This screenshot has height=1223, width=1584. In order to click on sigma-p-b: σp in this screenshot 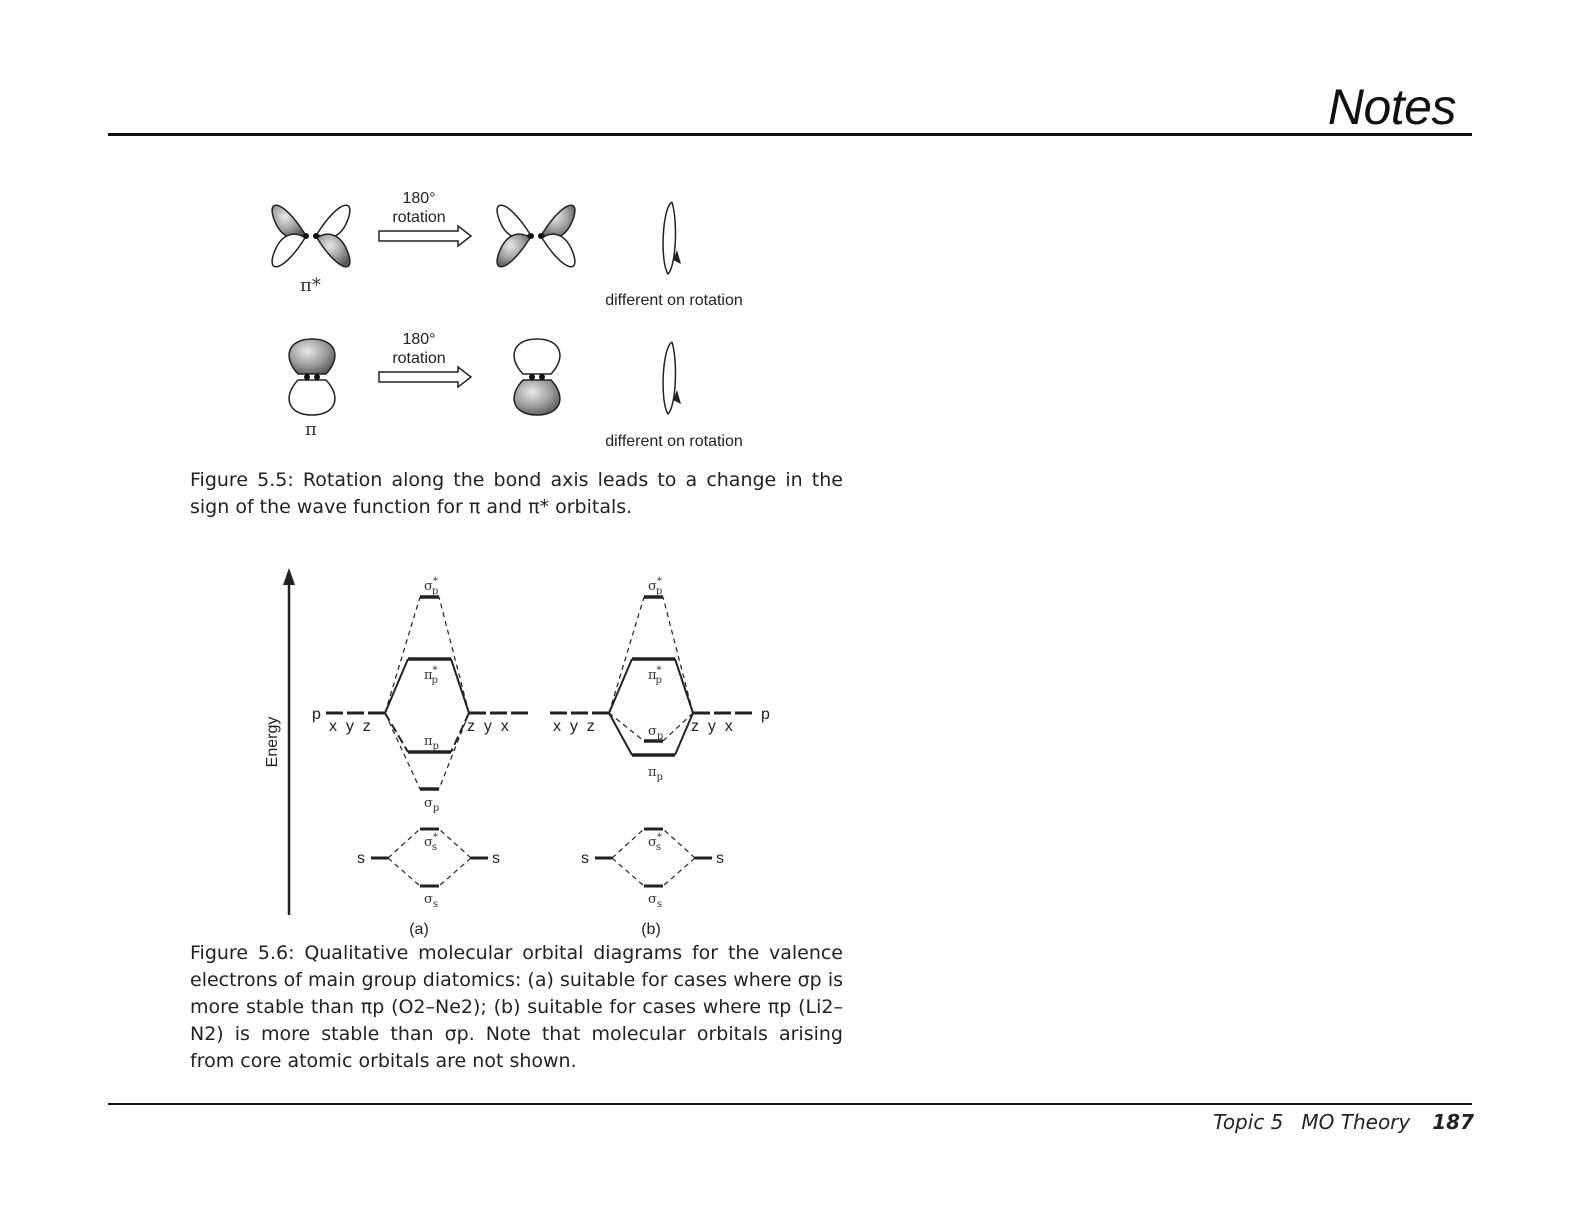, I will do `click(655, 733)`.